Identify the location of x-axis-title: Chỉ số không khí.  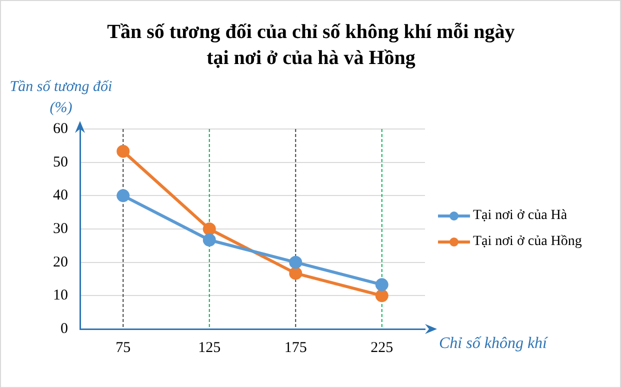
(493, 344).